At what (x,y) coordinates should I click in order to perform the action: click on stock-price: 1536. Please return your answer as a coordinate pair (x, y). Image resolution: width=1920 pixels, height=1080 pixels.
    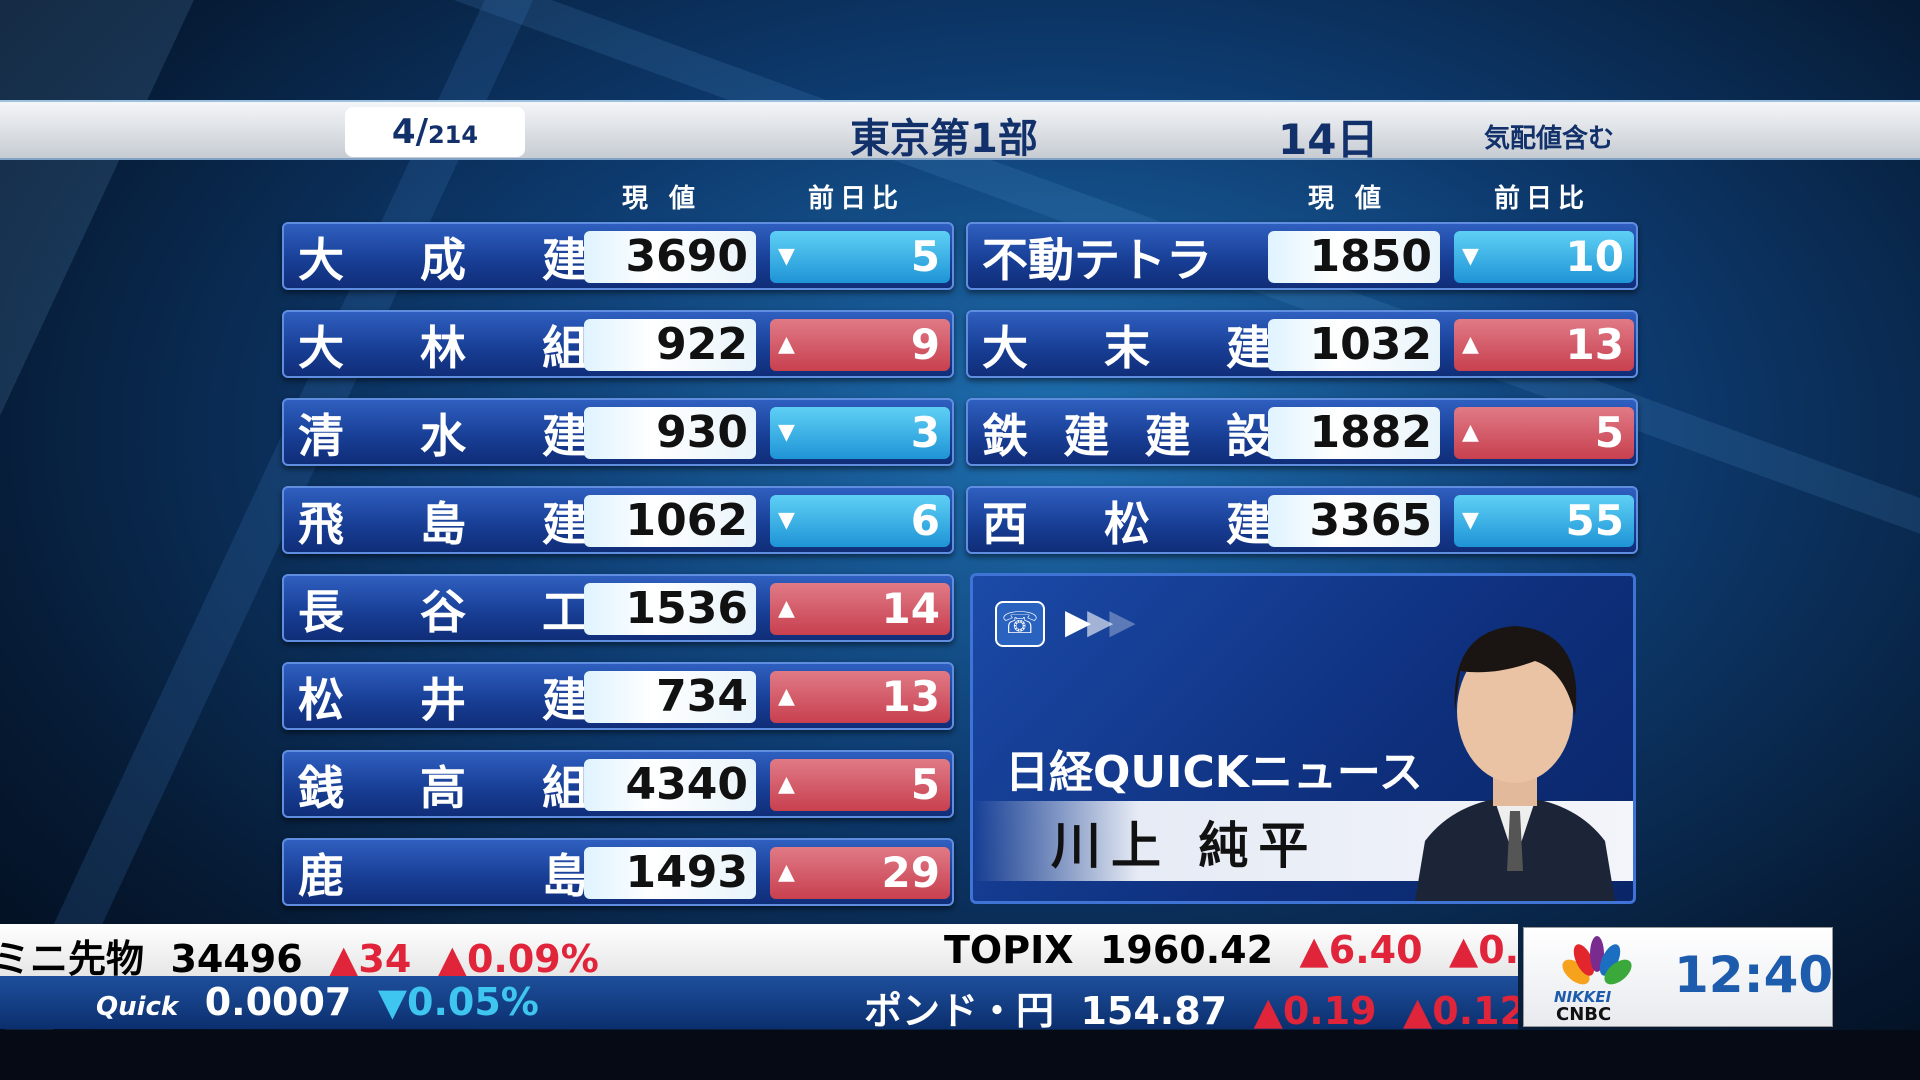
    Looking at the image, I should click on (670, 609).